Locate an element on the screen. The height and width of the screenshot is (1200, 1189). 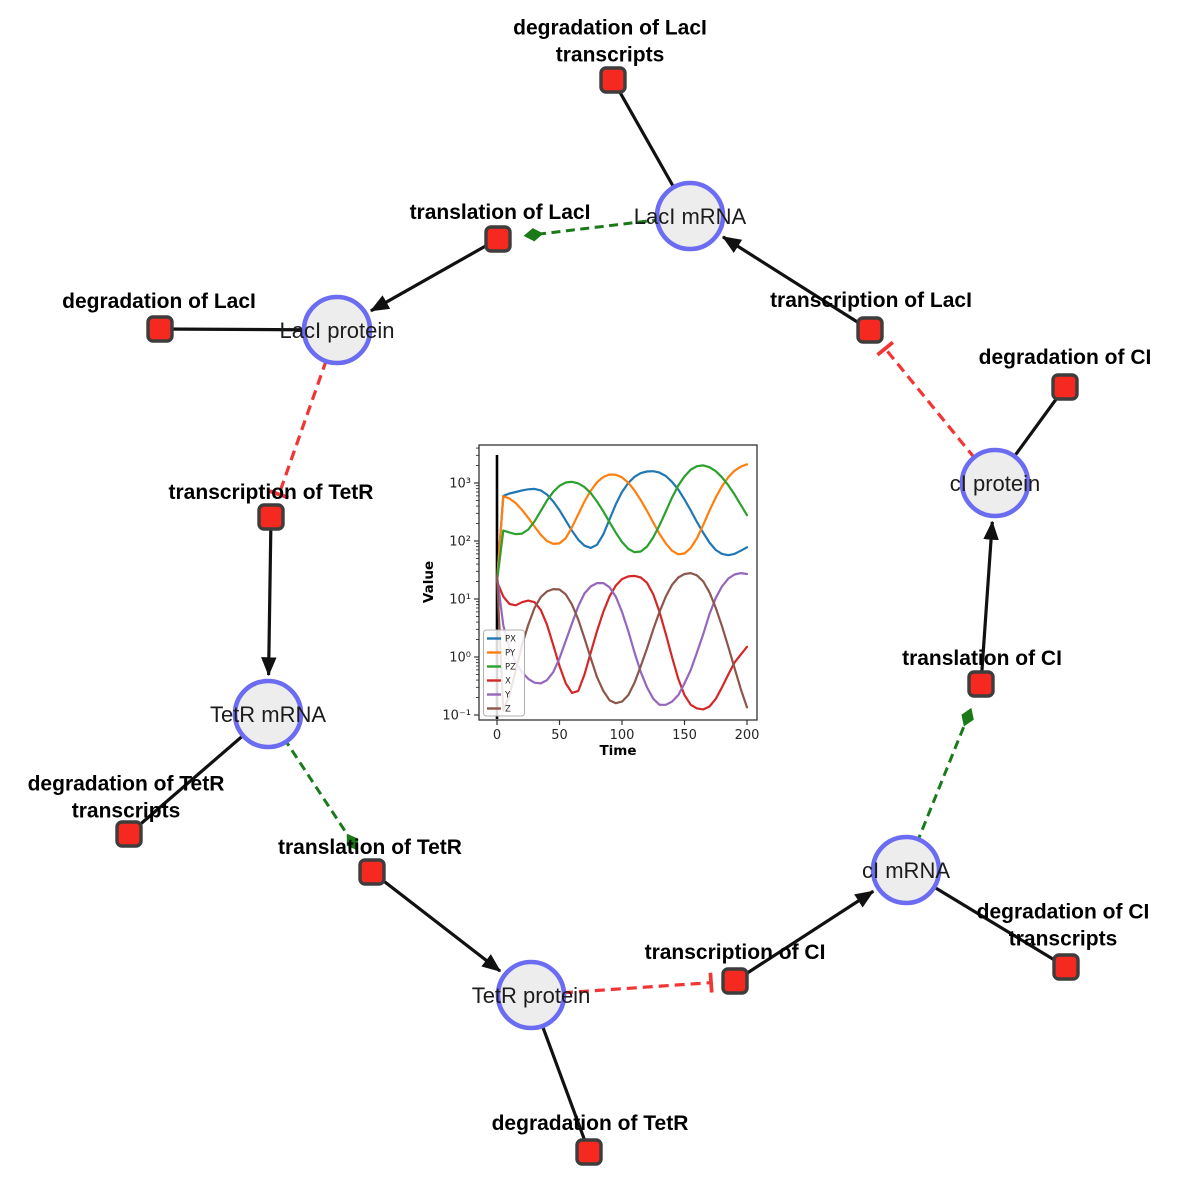
edge-production-transcription-tetr-to-tetr-mrna is located at coordinates (269, 596).